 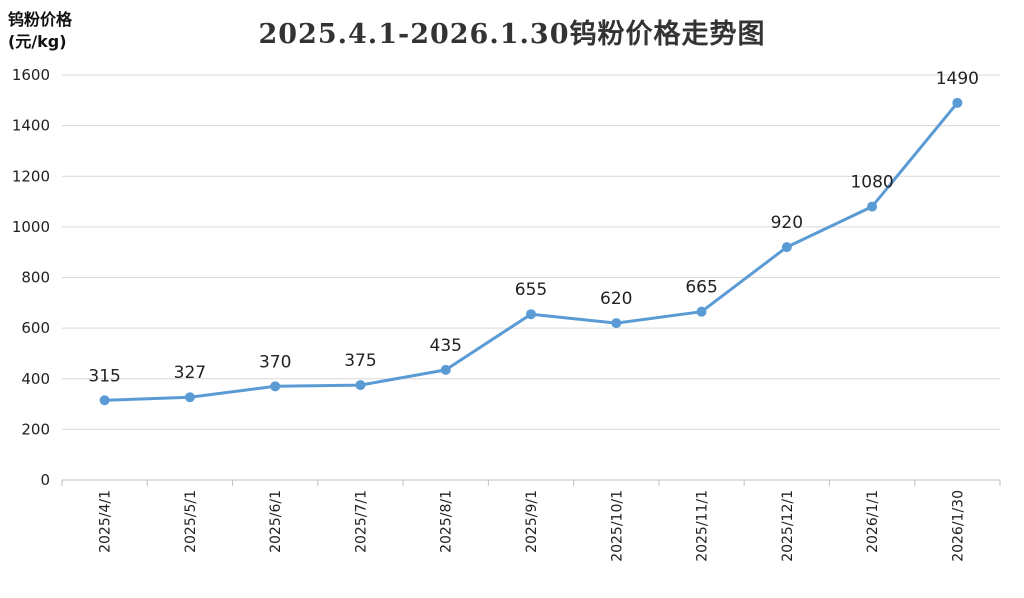 I want to click on data-label: 327, so click(x=190, y=373).